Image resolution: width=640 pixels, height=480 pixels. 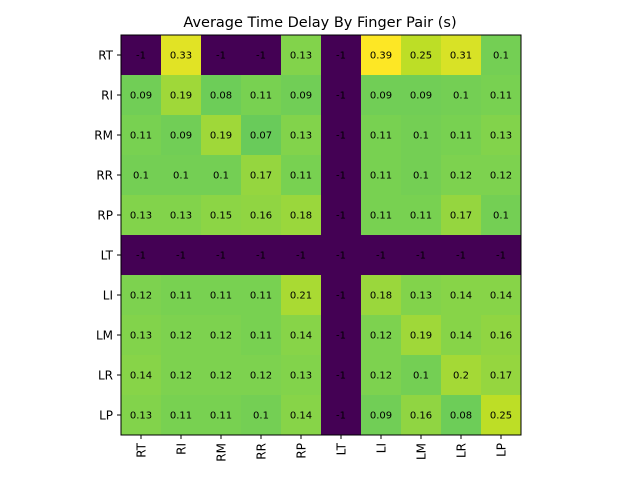 I want to click on cell-value-label: 0.21, so click(x=301, y=296).